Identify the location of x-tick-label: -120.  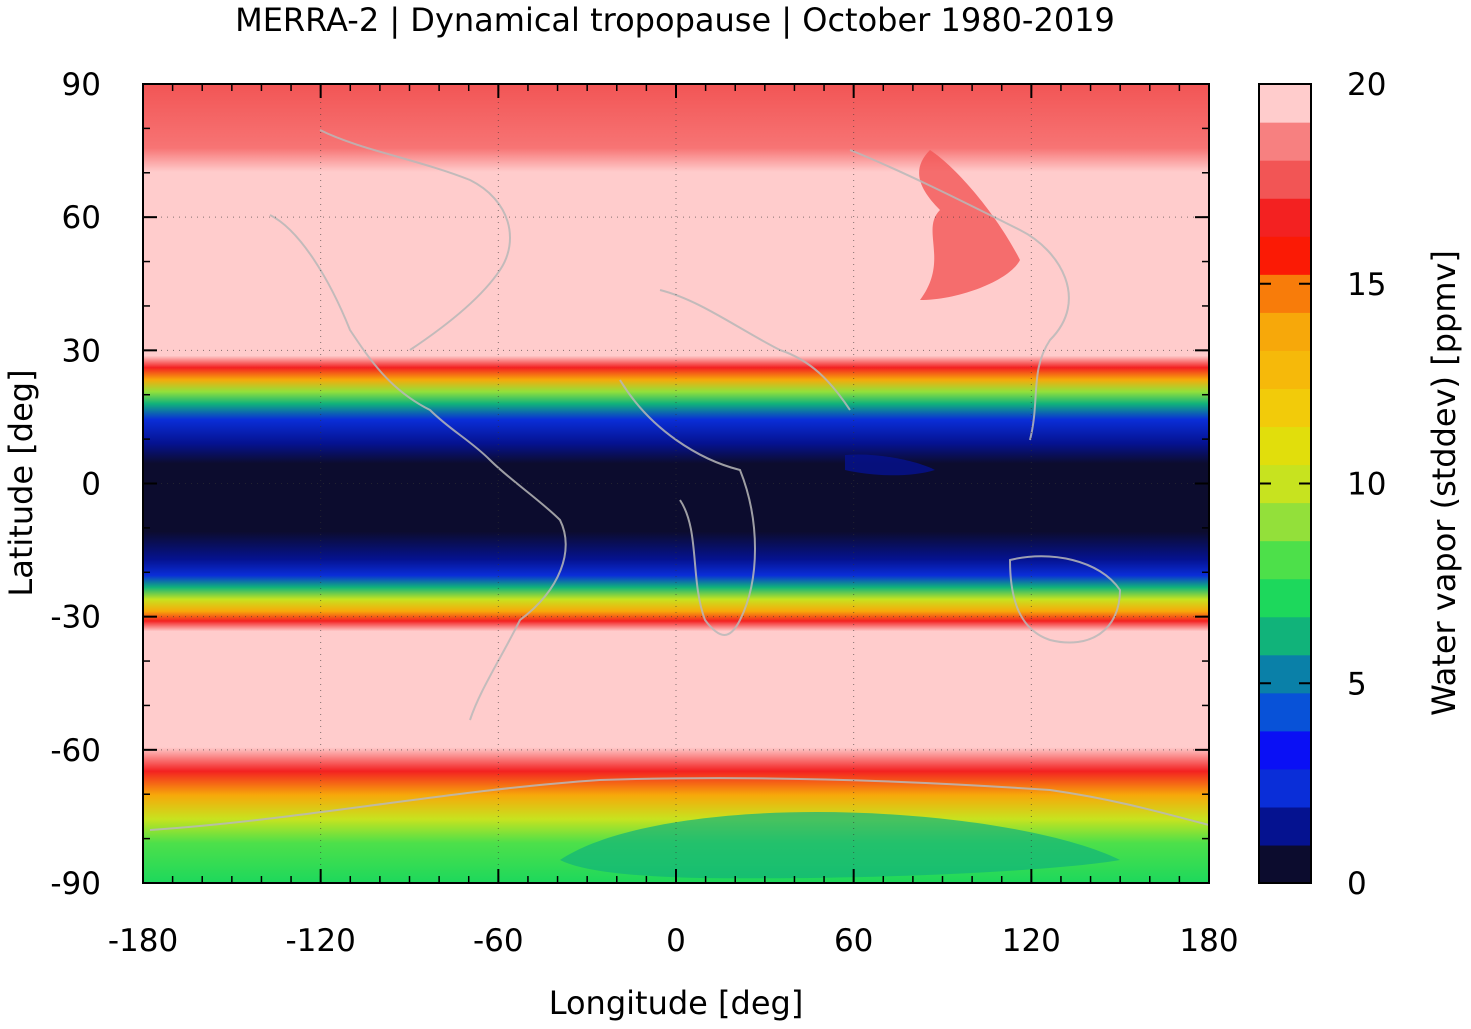
(320, 941).